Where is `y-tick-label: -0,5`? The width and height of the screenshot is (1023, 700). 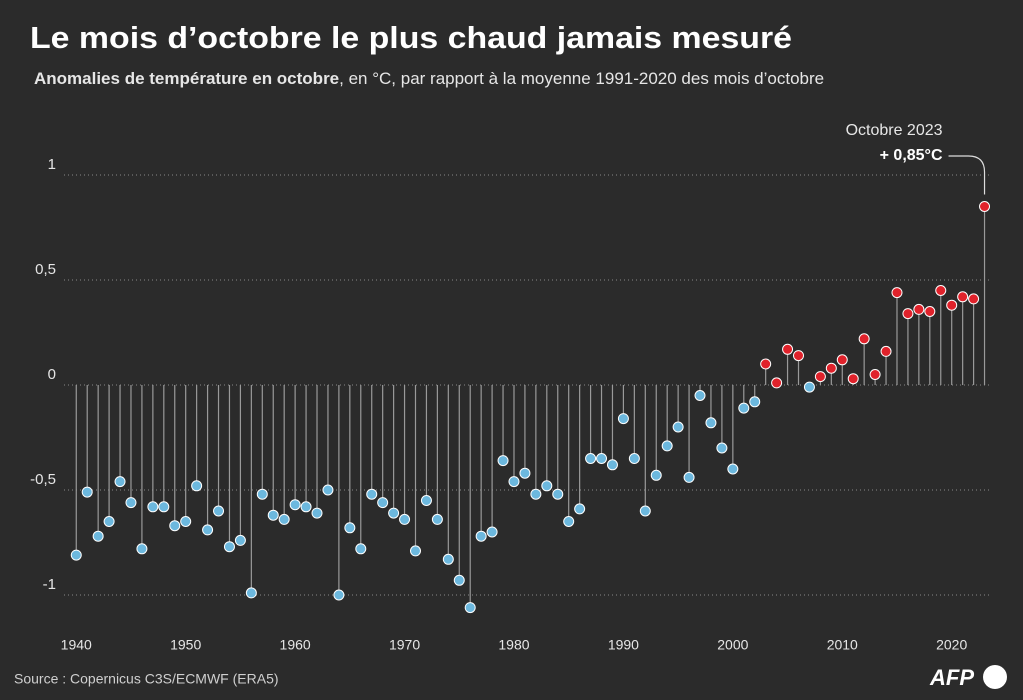
y-tick-label: -0,5 is located at coordinates (43, 479).